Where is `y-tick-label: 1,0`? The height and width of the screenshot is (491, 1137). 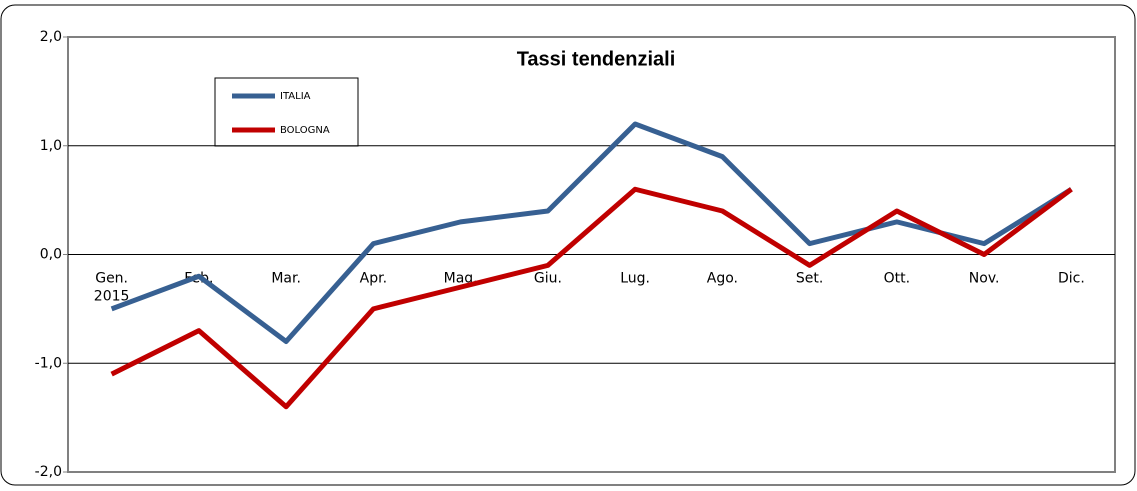
y-tick-label: 1,0 is located at coordinates (51, 146).